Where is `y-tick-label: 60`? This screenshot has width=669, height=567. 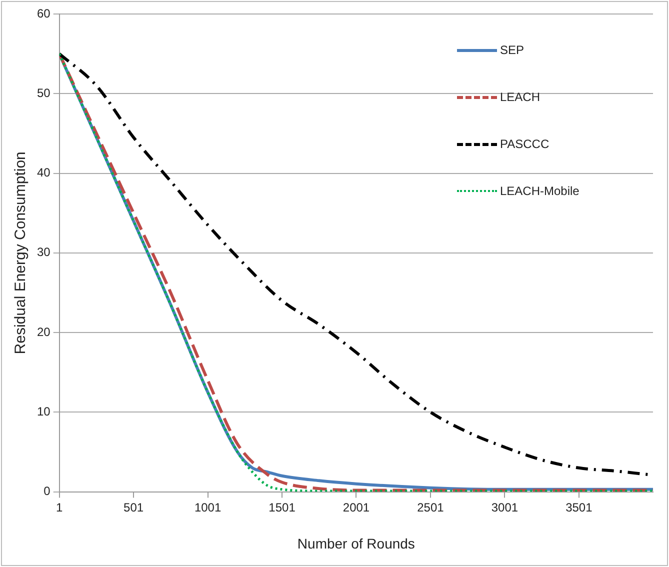
y-tick-label: 60 is located at coordinates (43, 13).